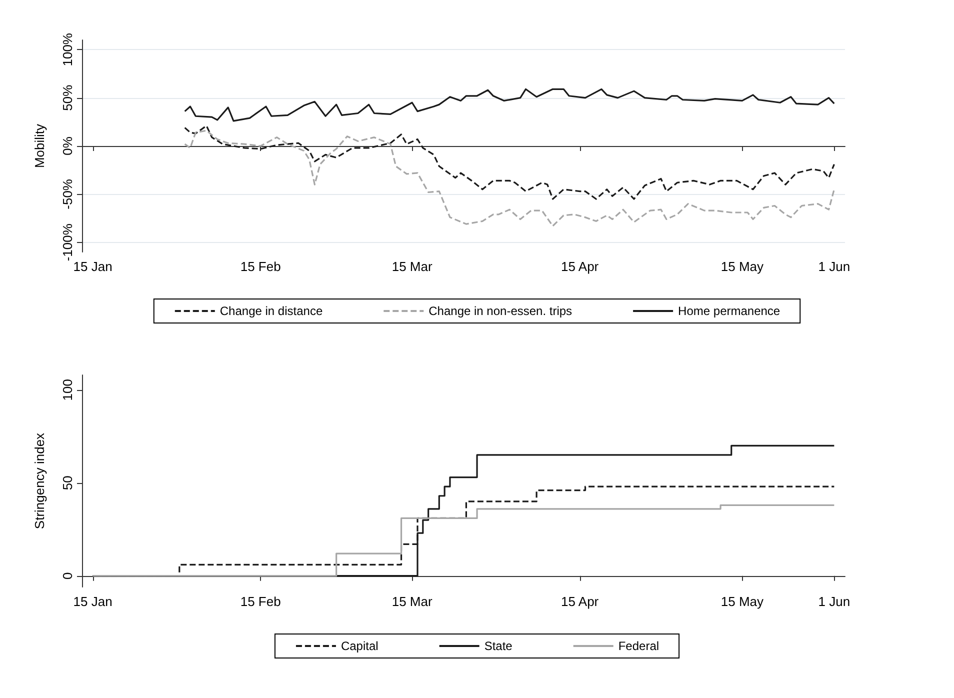 This screenshot has width=954, height=698. Describe the element at coordinates (39, 145) in the screenshot. I see `y-axis-title: Mobility` at that location.